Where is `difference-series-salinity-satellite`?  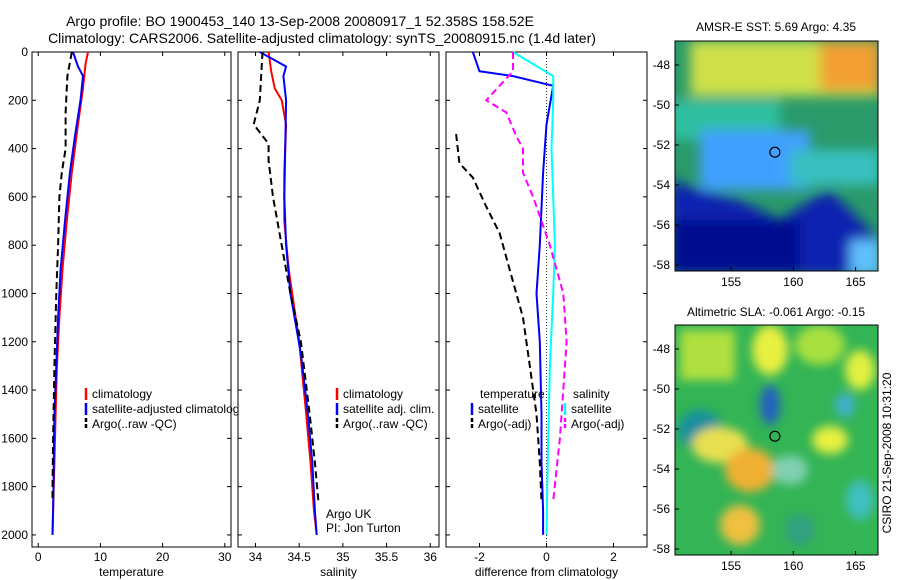 difference-series-salinity-satellite is located at coordinates (534, 293).